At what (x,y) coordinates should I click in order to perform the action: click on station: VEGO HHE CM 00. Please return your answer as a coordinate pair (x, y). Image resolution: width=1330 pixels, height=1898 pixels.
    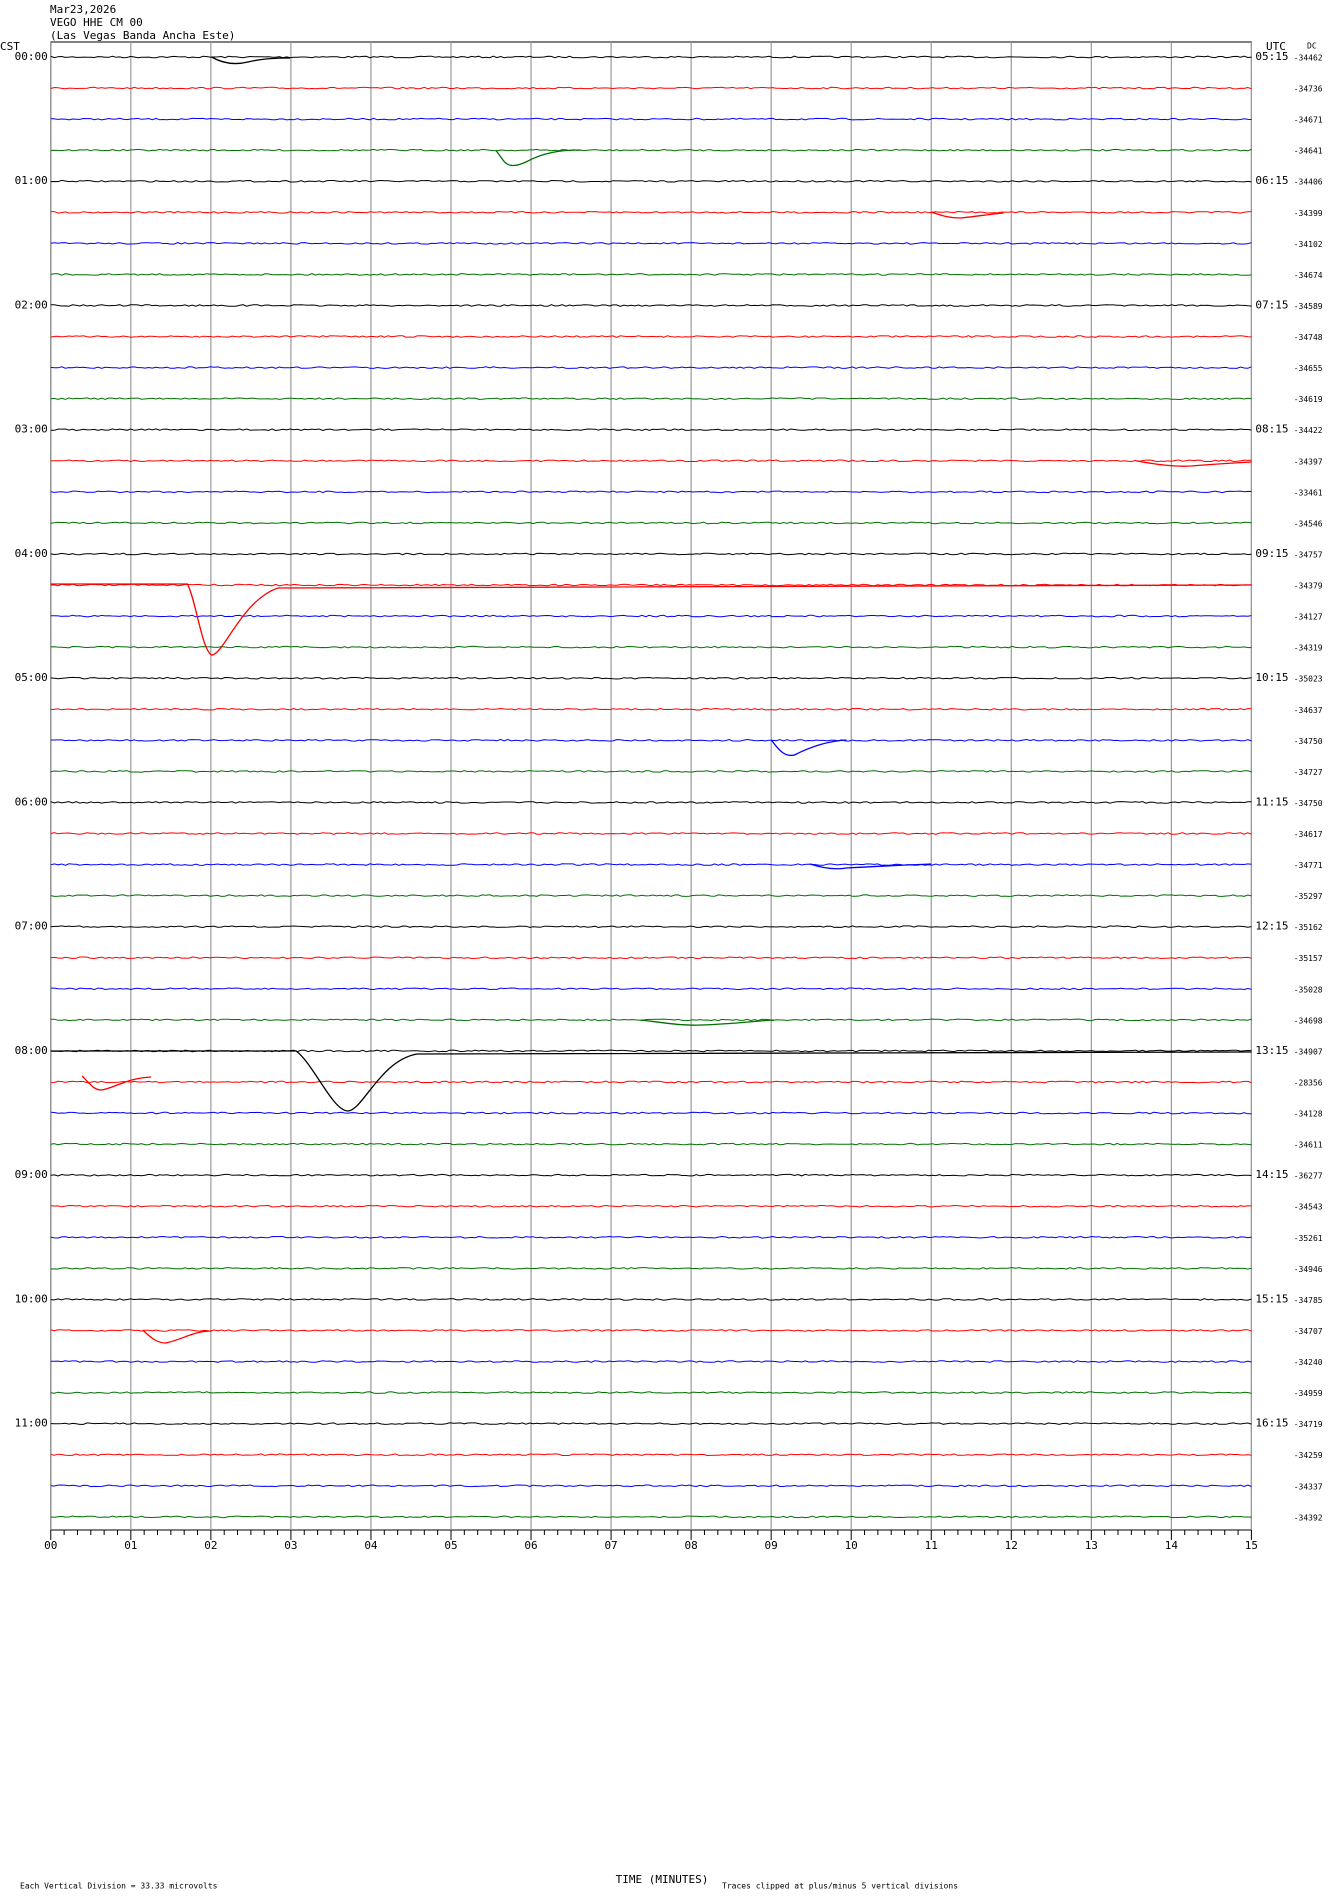
    Looking at the image, I should click on (96, 22).